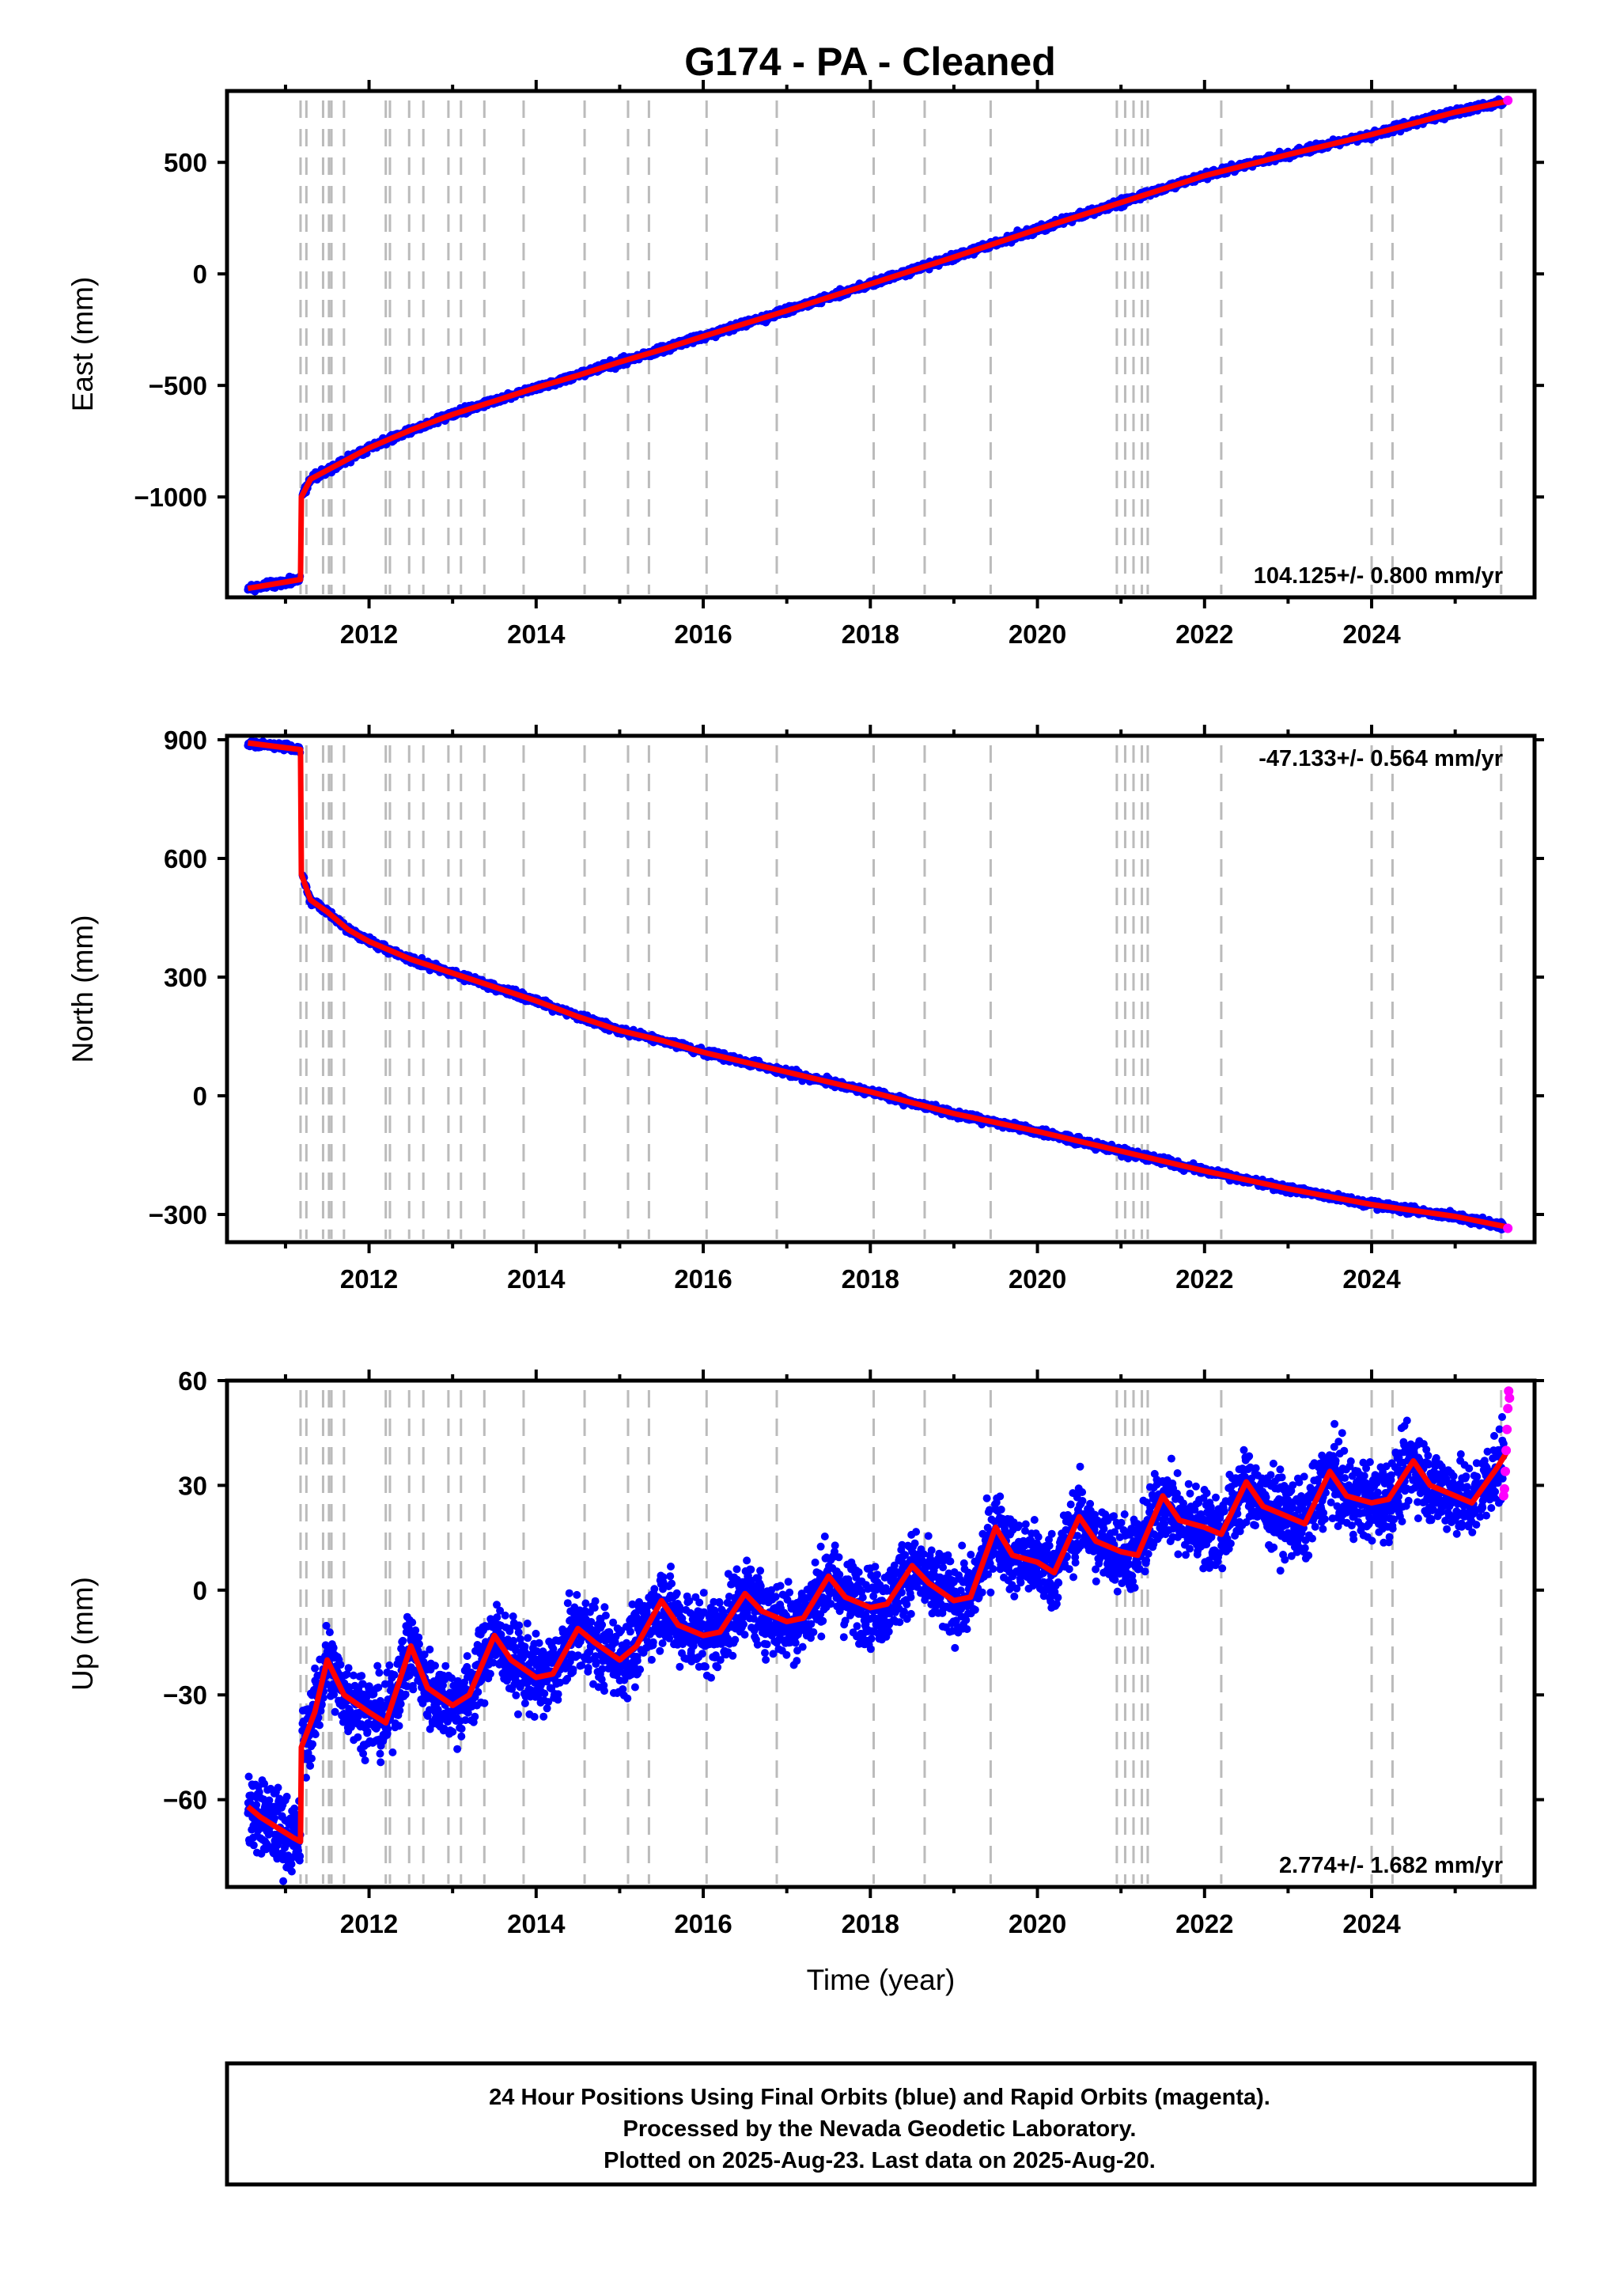 This screenshot has height=2296, width=1601. What do you see at coordinates (1508, 100) in the screenshot?
I see `rapid-orbit-point` at bounding box center [1508, 100].